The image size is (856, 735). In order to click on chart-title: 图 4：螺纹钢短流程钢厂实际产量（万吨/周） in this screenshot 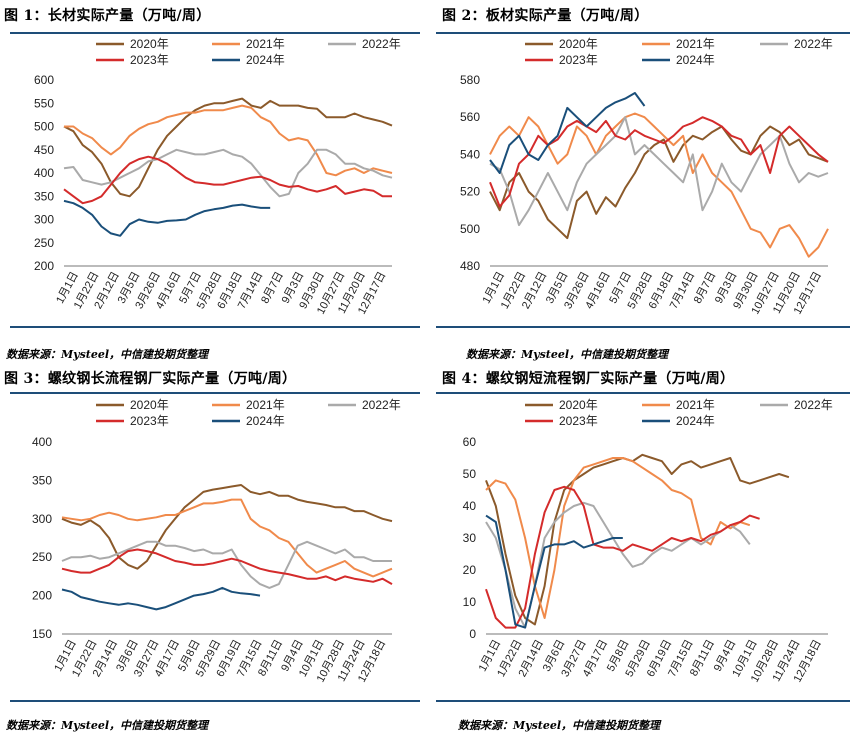, I will do `click(588, 379)`.